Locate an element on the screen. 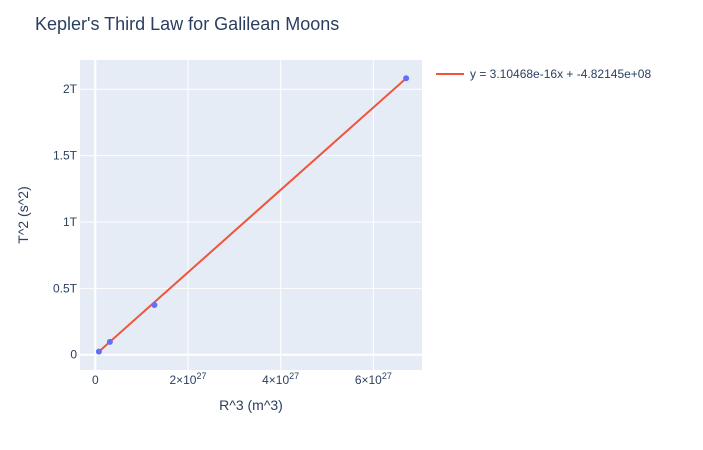 This screenshot has height=450, width=703. x-tick-label: 6×10²⁷ is located at coordinates (373, 379).